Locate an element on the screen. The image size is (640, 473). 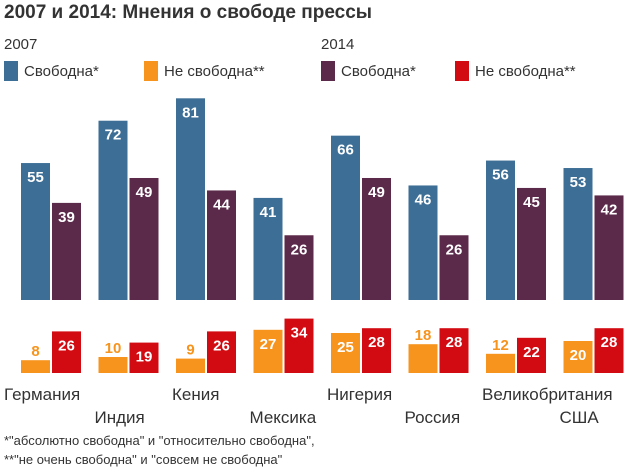
value-label-2014-не-свободна--россия: 28 is located at coordinates (454, 342).